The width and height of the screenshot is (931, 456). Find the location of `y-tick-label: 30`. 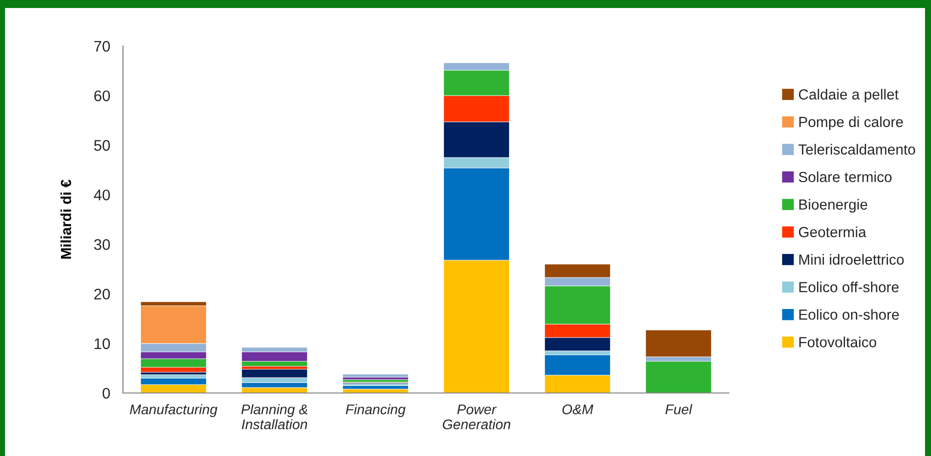

y-tick-label: 30 is located at coordinates (102, 244).